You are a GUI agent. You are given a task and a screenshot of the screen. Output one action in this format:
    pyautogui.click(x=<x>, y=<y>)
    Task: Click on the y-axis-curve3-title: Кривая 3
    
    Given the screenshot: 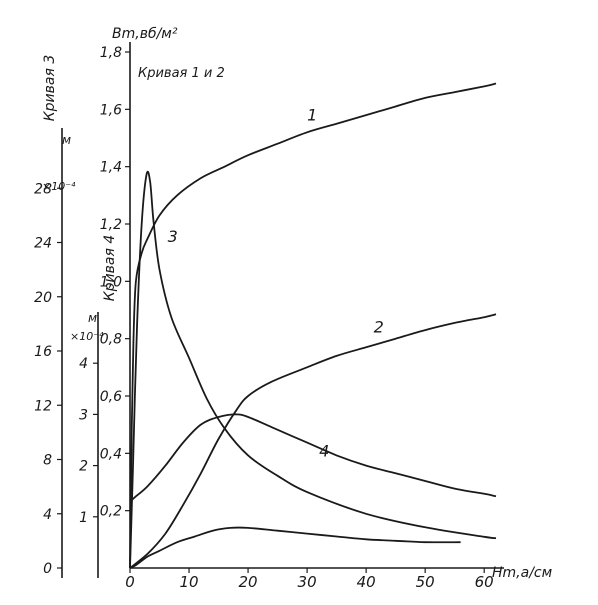 What is the action you would take?
    pyautogui.click(x=50, y=88)
    